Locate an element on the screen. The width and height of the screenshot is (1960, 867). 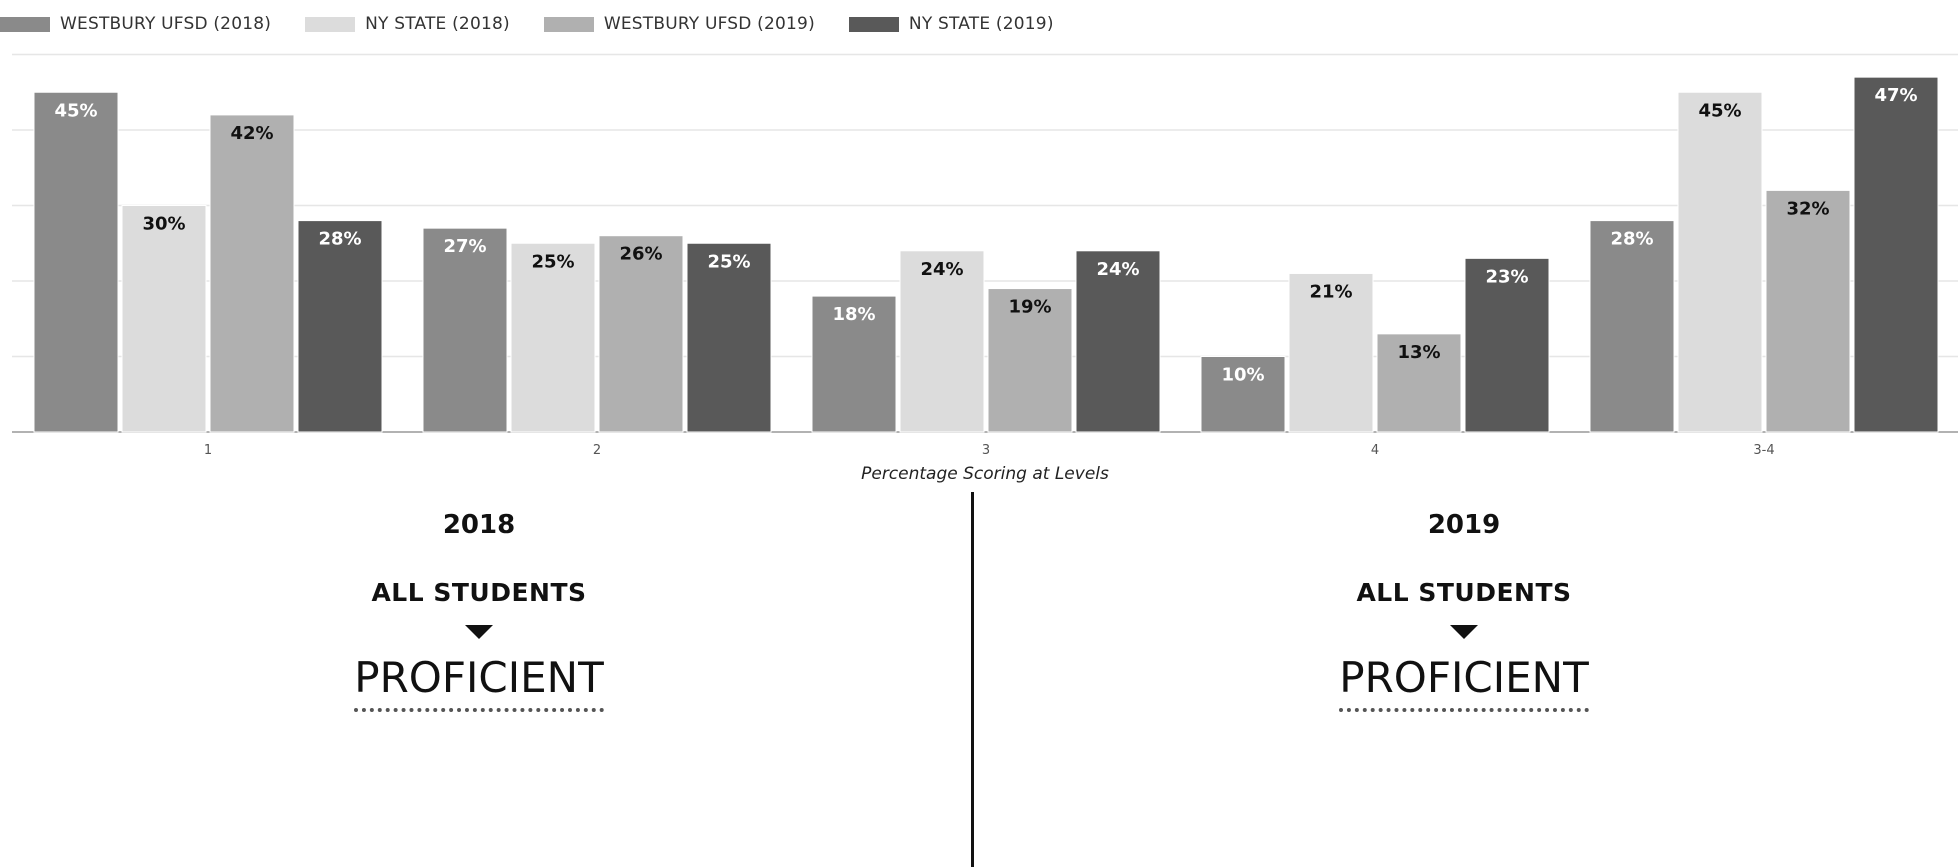
bar-value-label: 21% is located at coordinates (1330, 291).